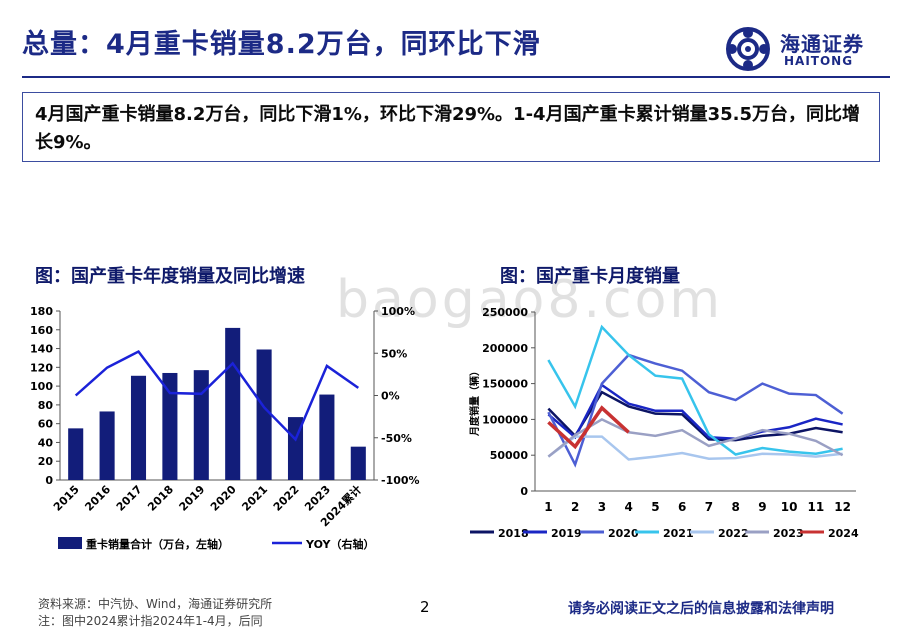 The image size is (920, 636). I want to click on chart1-left-tick-label: 40, so click(46, 442).